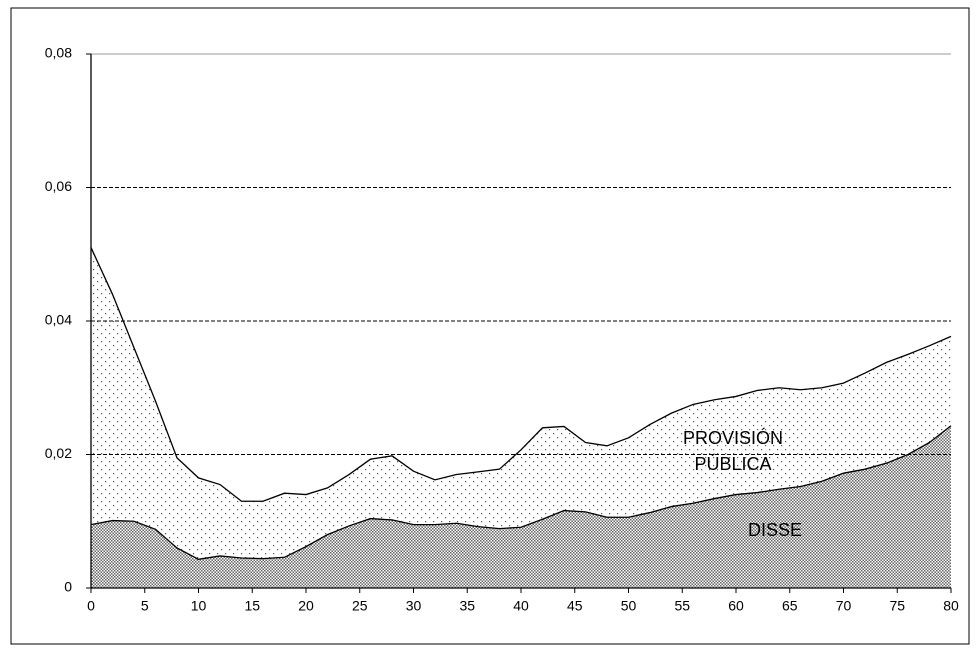  I want to click on y-tick-label: 0,08, so click(58, 53).